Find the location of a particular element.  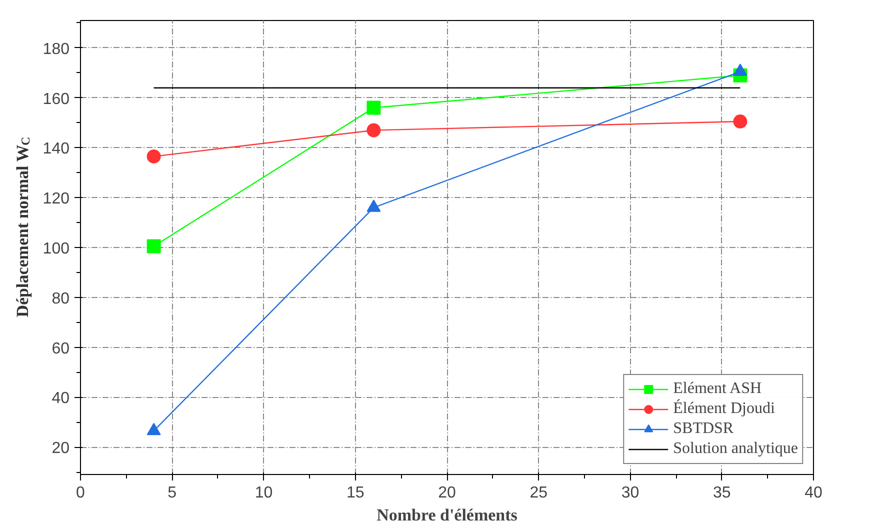

x-tick-label: 25 is located at coordinates (539, 493).